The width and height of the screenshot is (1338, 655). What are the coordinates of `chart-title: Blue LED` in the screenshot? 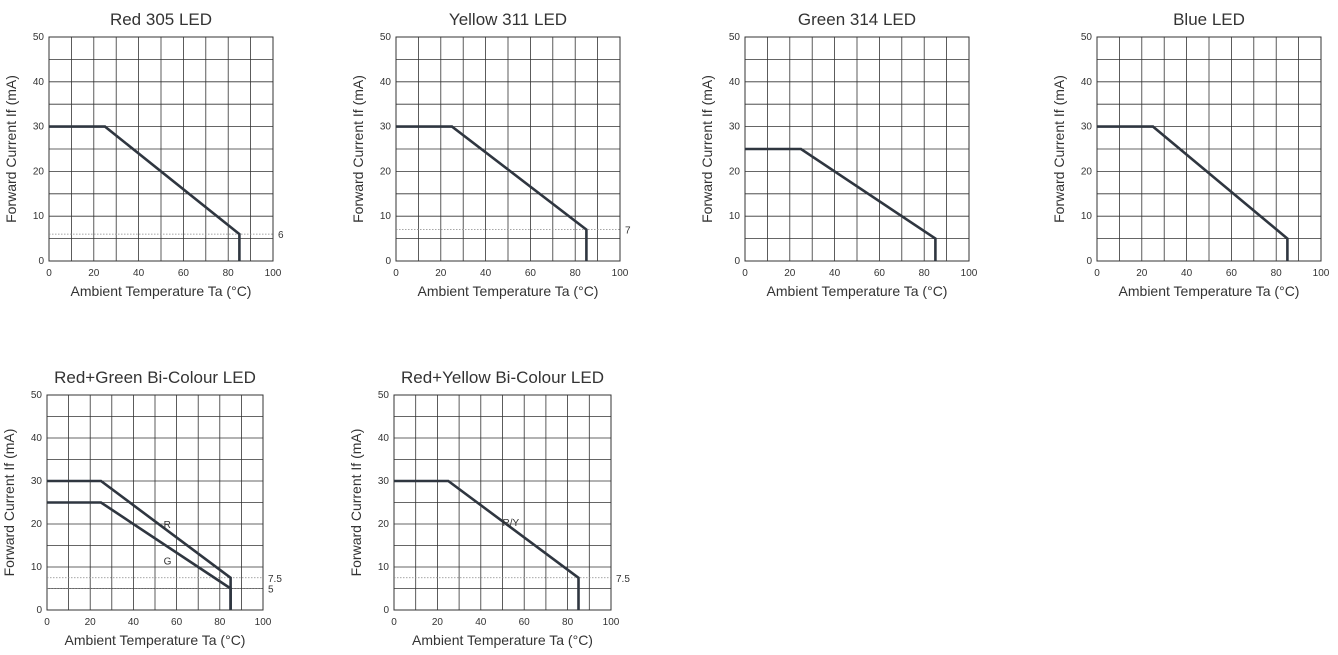 It's located at (1209, 19).